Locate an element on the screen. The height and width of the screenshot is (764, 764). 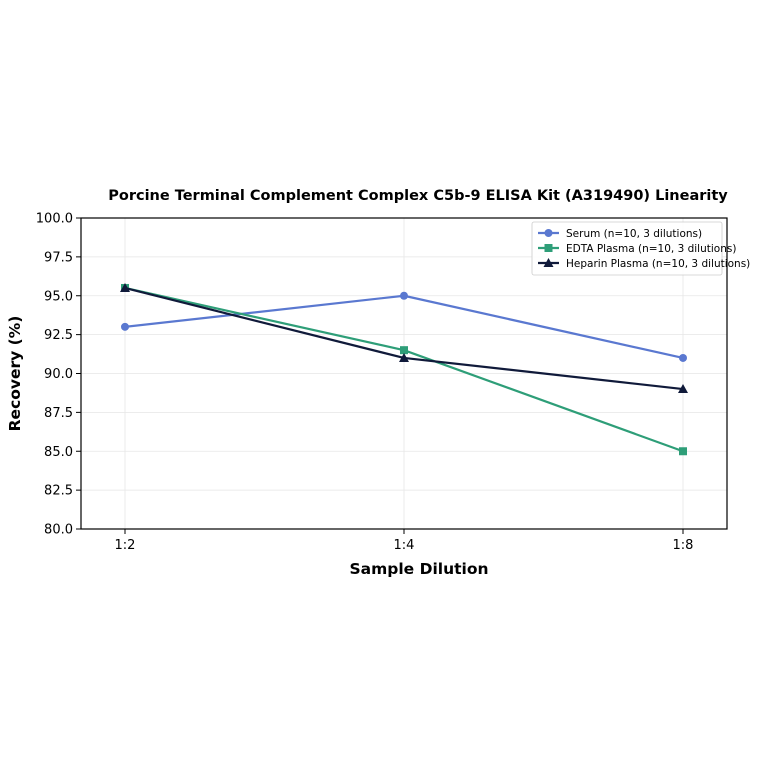
legend-entry: Serum (n=10, 3 dilutions) is located at coordinates (620, 234).